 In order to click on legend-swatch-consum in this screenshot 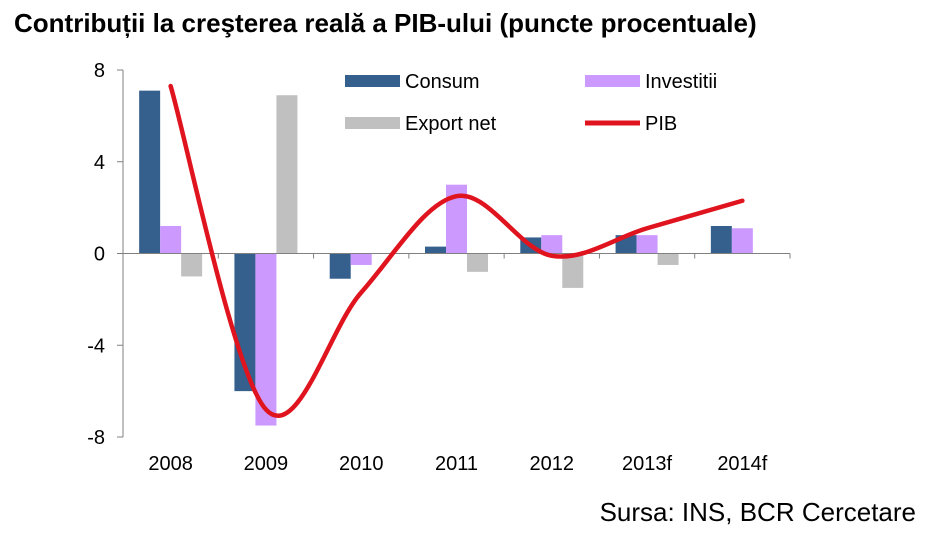, I will do `click(372, 81)`.